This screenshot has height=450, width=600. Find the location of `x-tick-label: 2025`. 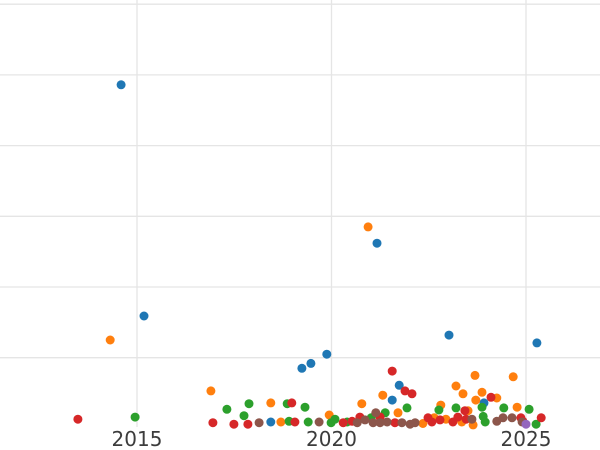

x-tick-label: 2025 is located at coordinates (526, 438).